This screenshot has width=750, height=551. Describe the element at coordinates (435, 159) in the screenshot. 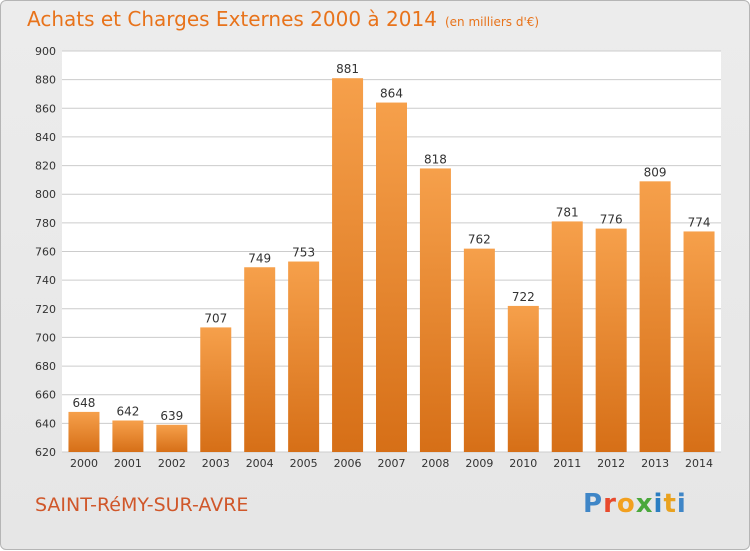

I see `data-label: 818` at that location.